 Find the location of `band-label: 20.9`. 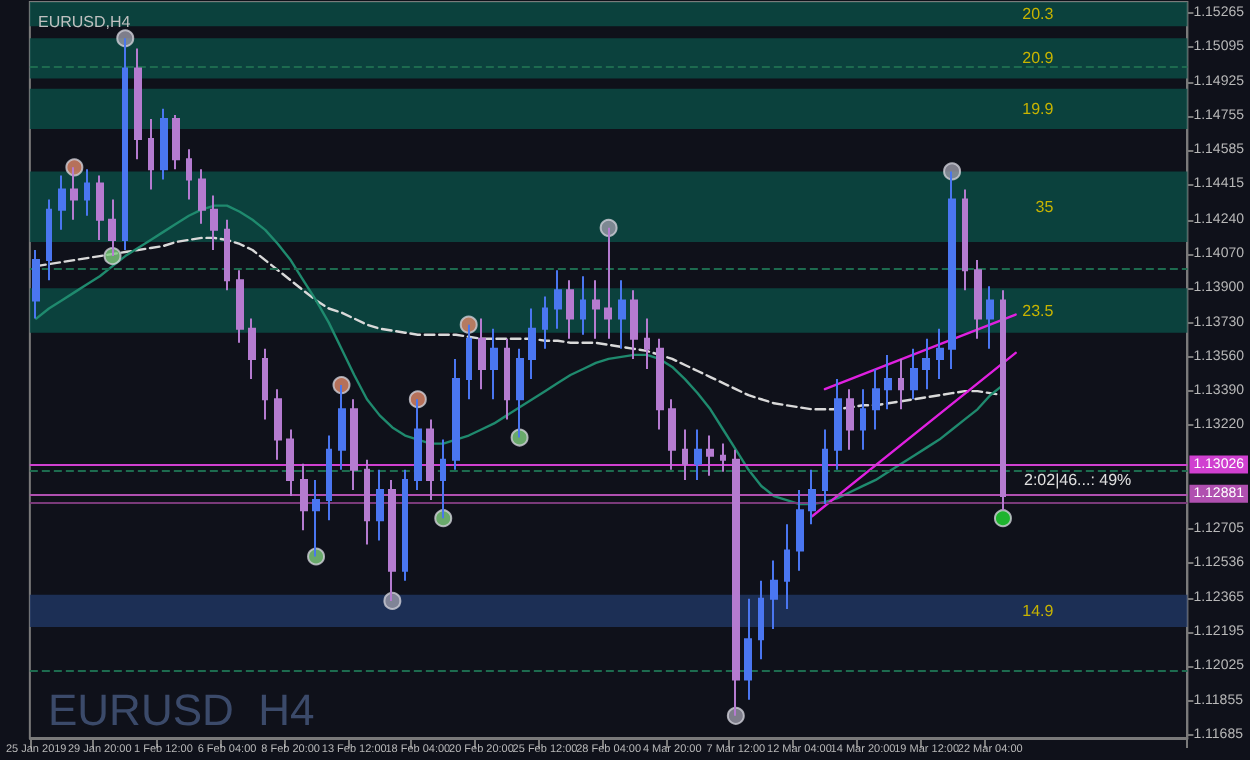

band-label: 20.9 is located at coordinates (1038, 58).